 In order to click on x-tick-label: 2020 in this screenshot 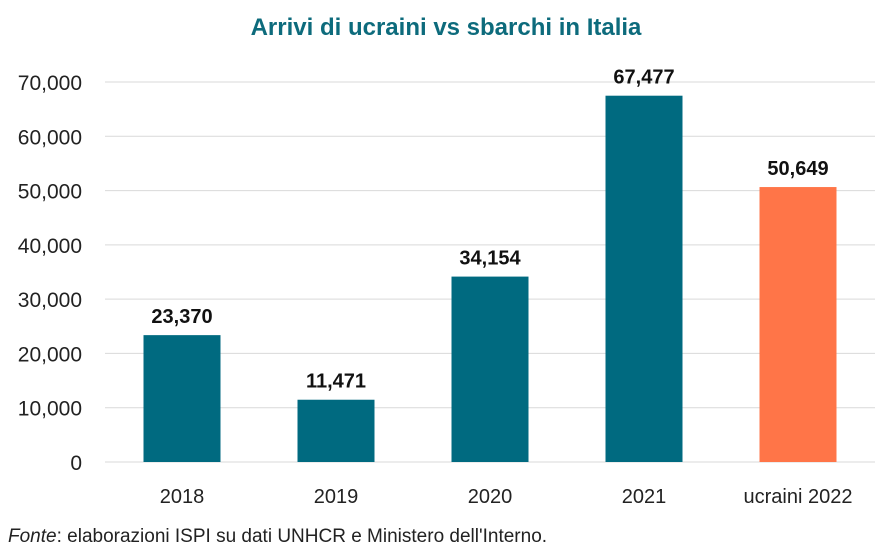, I will do `click(490, 497)`.